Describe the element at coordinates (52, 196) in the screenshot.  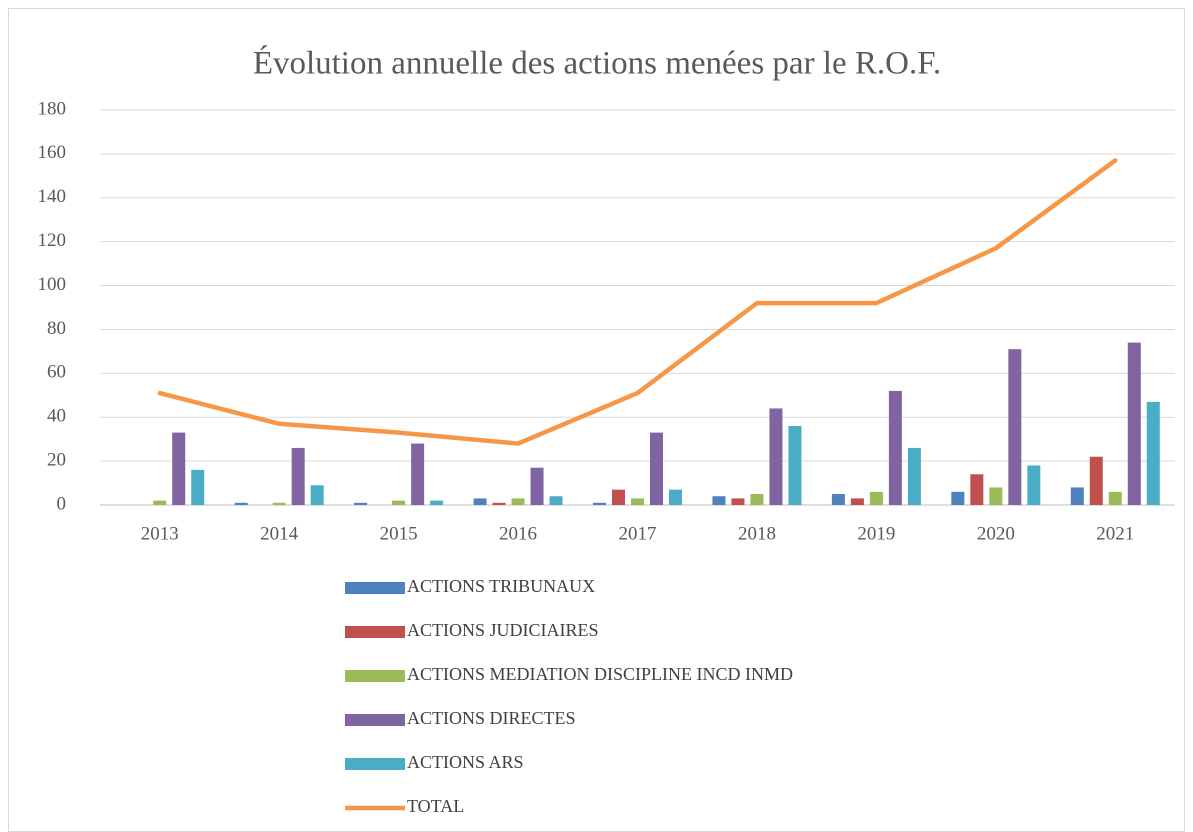
I see `y-tick-label: 140` at that location.